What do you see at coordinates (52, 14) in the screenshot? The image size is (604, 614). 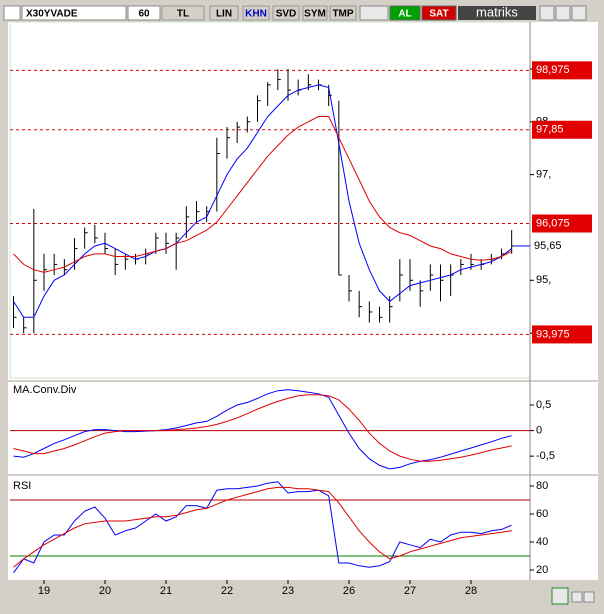 I see `symbol: X30YVADE` at bounding box center [52, 14].